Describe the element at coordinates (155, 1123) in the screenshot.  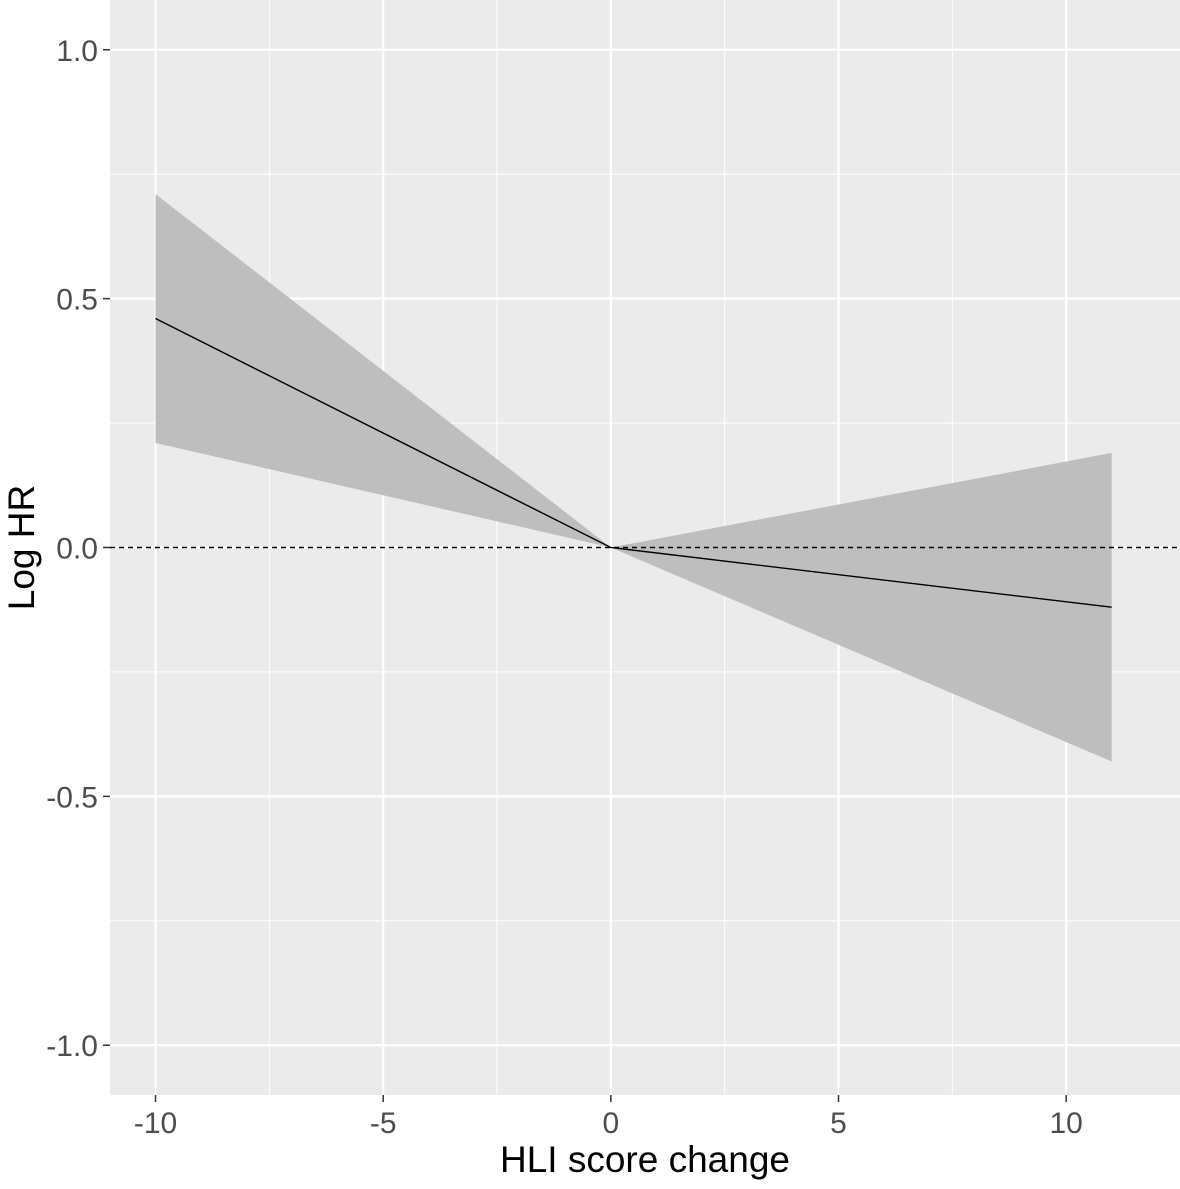
I see `x-tick-label: -10` at that location.